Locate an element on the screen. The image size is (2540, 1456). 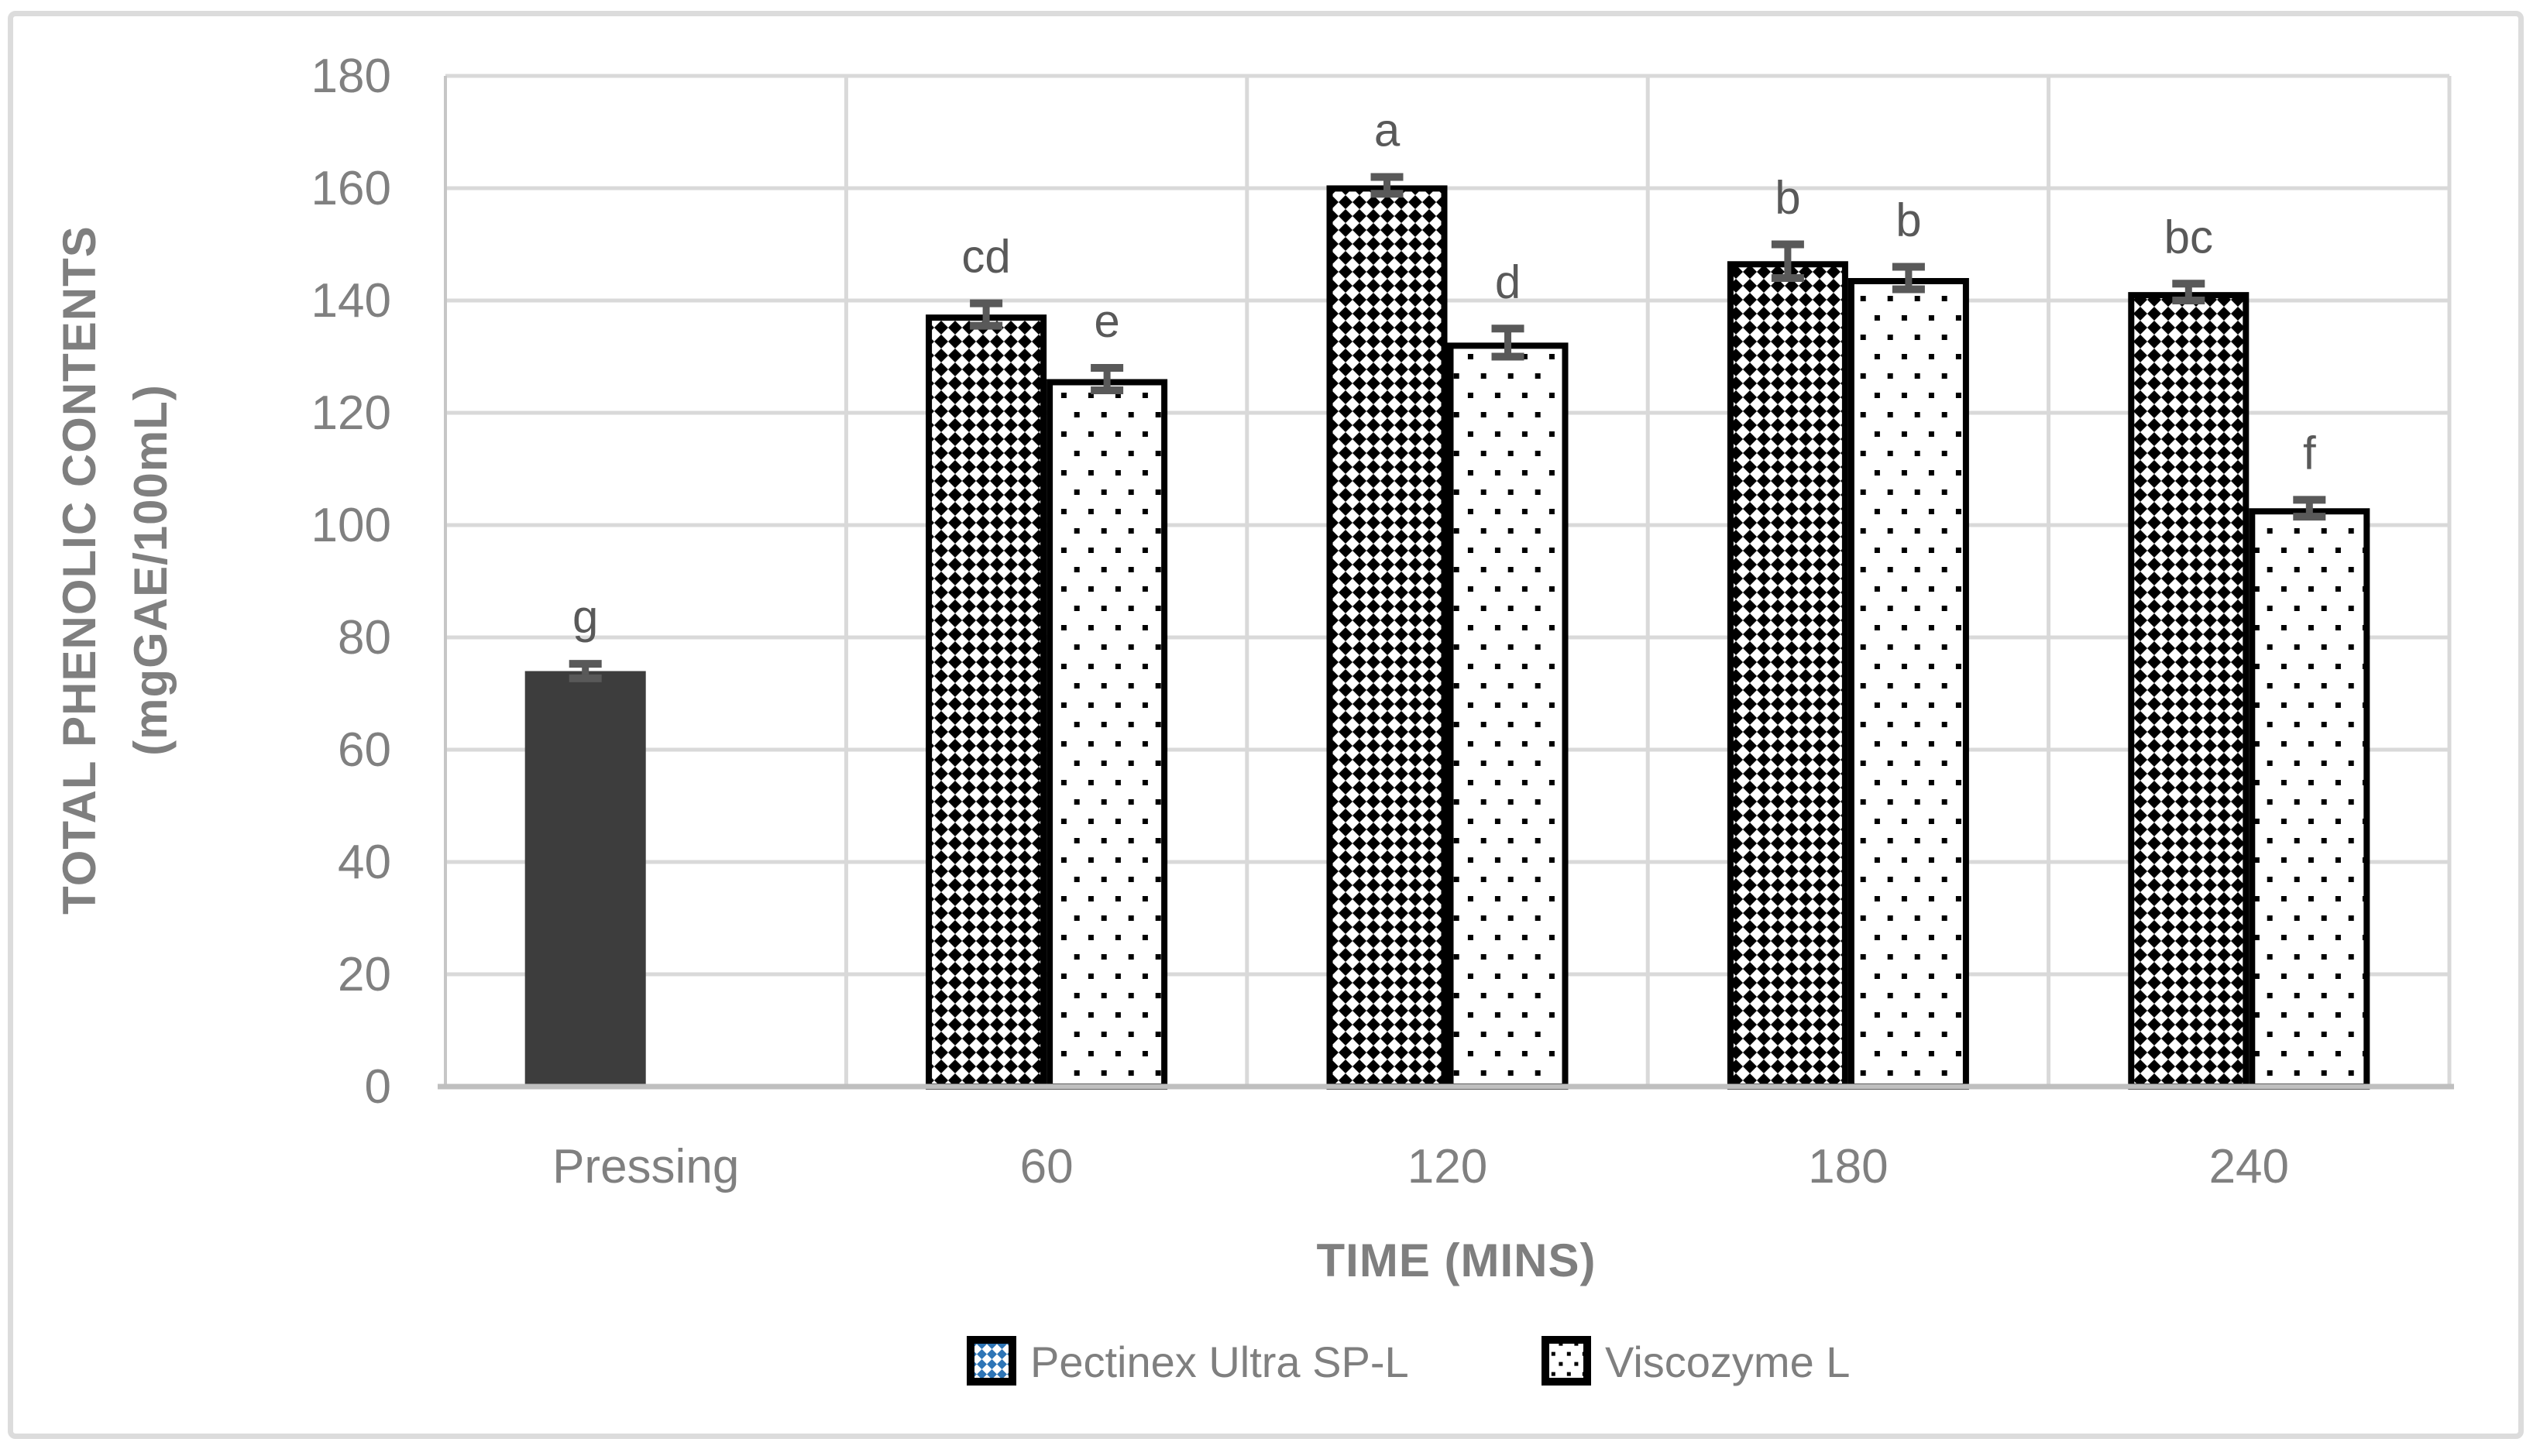
legend-label-pectinex: Pectinex Ultra SP-L is located at coordinates (1219, 1362).